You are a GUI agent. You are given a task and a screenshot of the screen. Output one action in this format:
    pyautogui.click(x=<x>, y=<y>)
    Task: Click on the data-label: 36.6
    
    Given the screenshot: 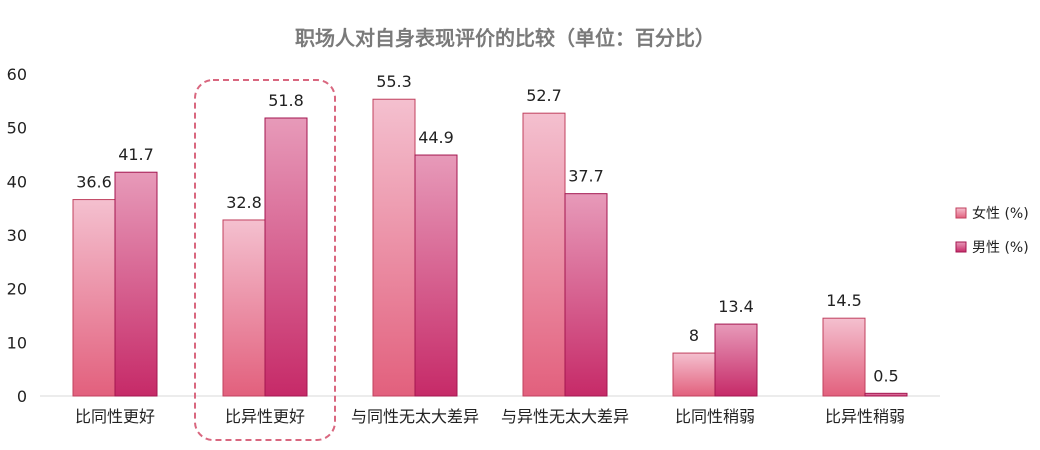 What is the action you would take?
    pyautogui.click(x=94, y=182)
    